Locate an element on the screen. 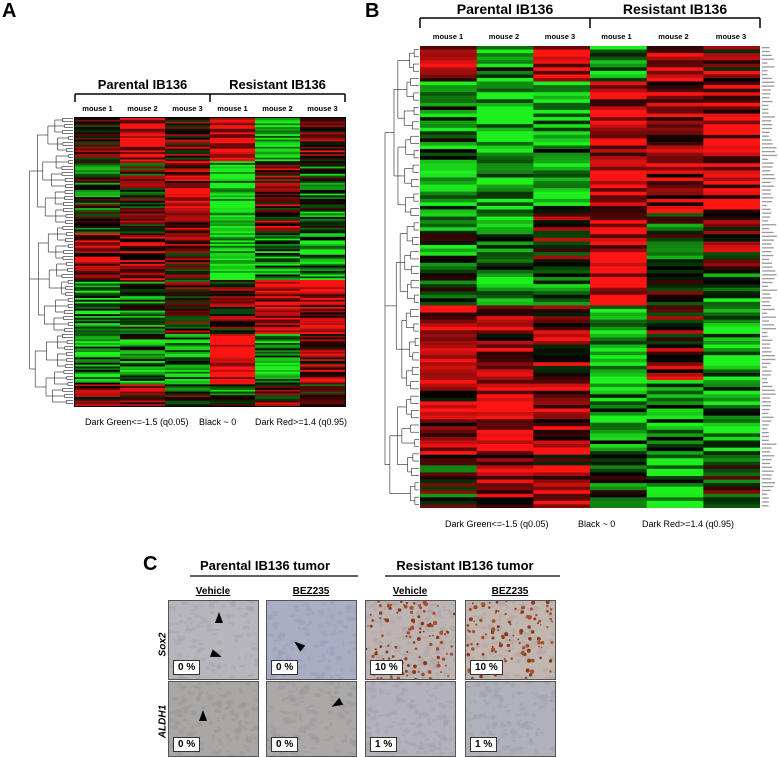 This screenshot has height=757, width=778. arrowhead-icon is located at coordinates (219, 617).